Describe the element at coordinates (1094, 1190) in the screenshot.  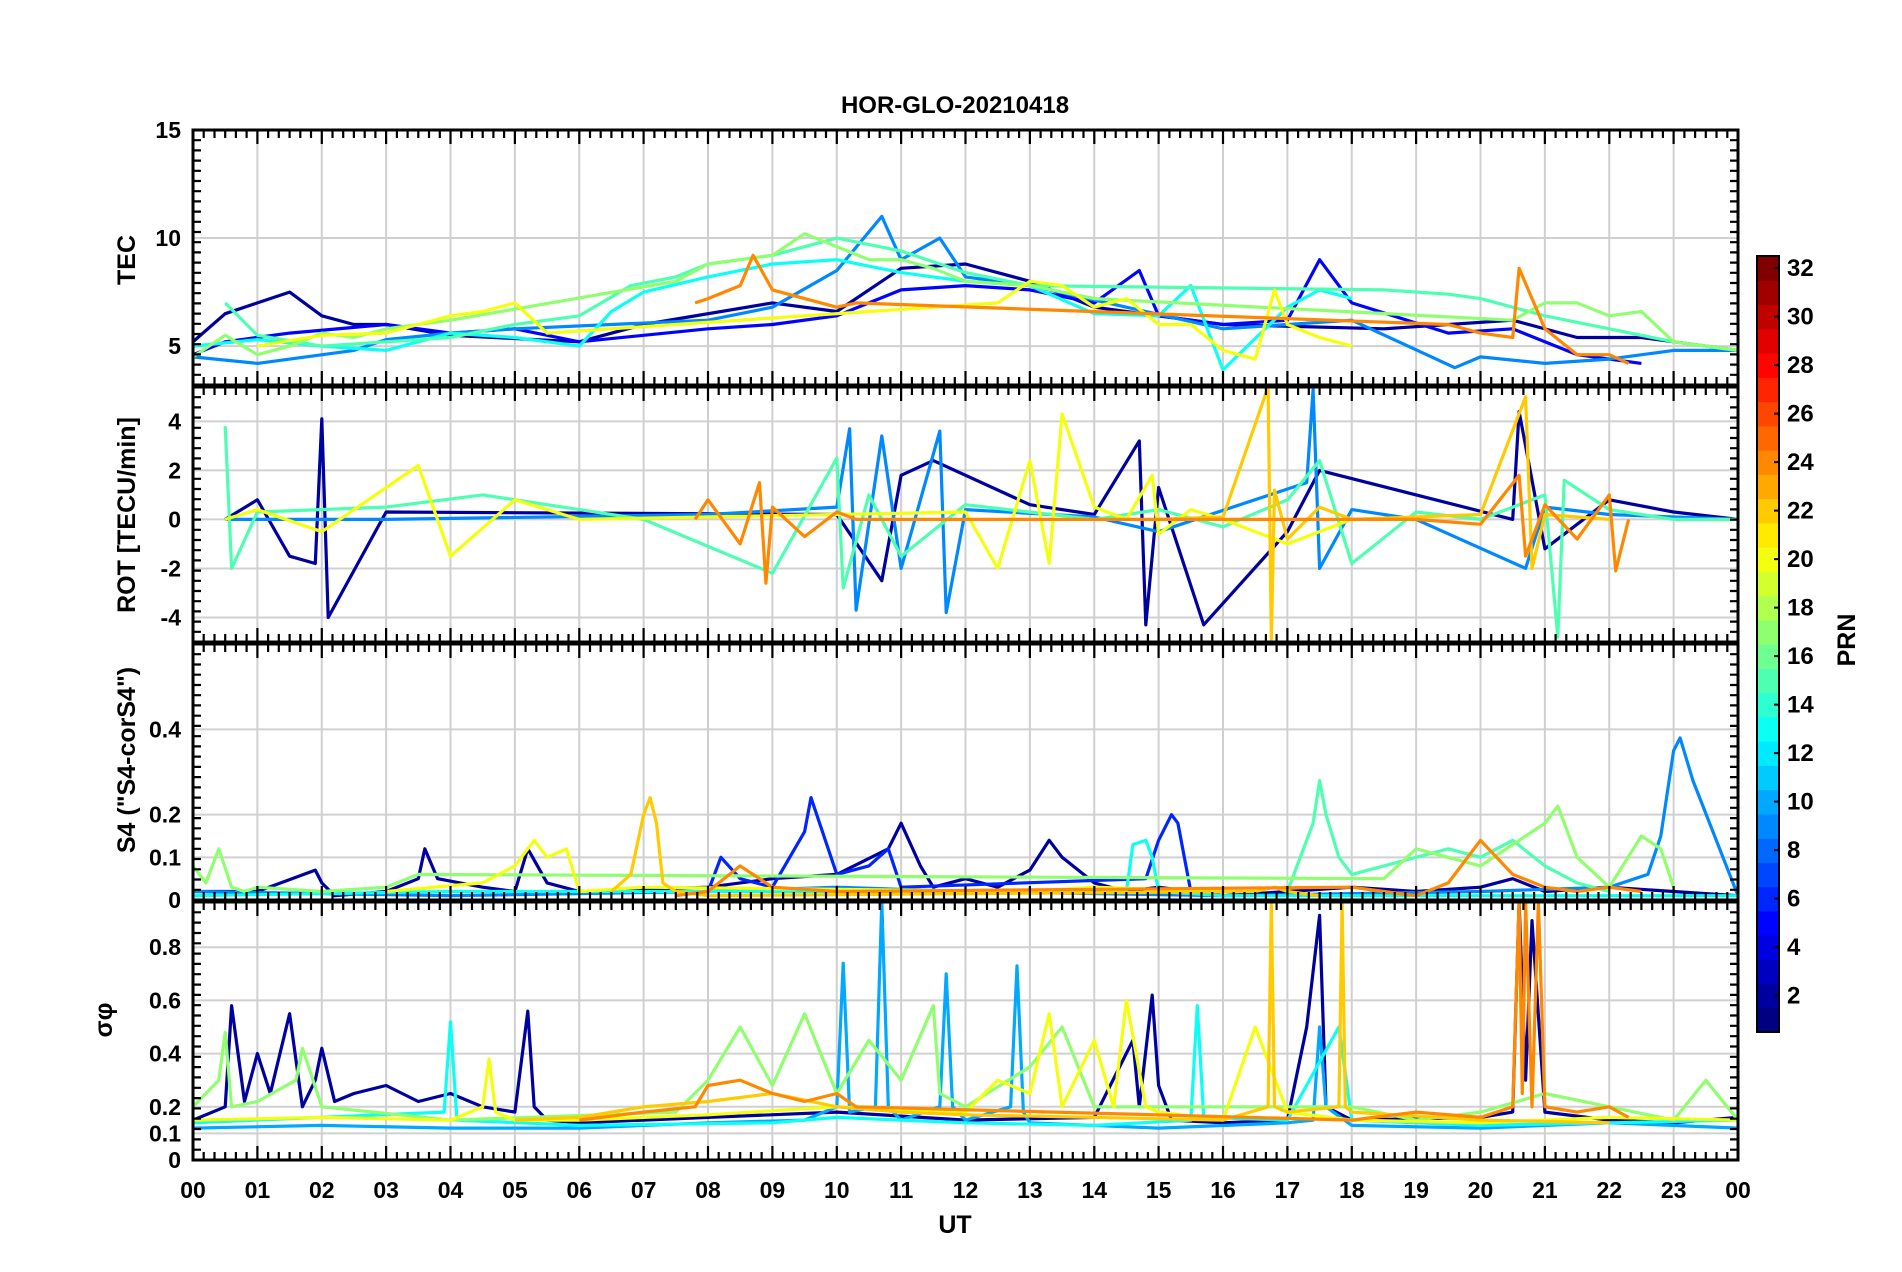
I see `x-tick-label: 14` at that location.